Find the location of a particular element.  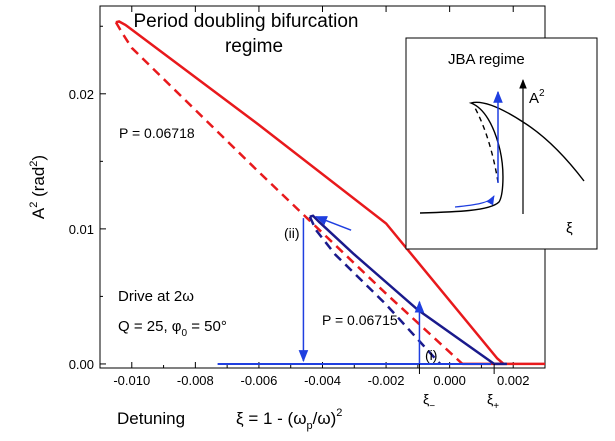

blue-stable-branch is located at coordinates (402, 289).